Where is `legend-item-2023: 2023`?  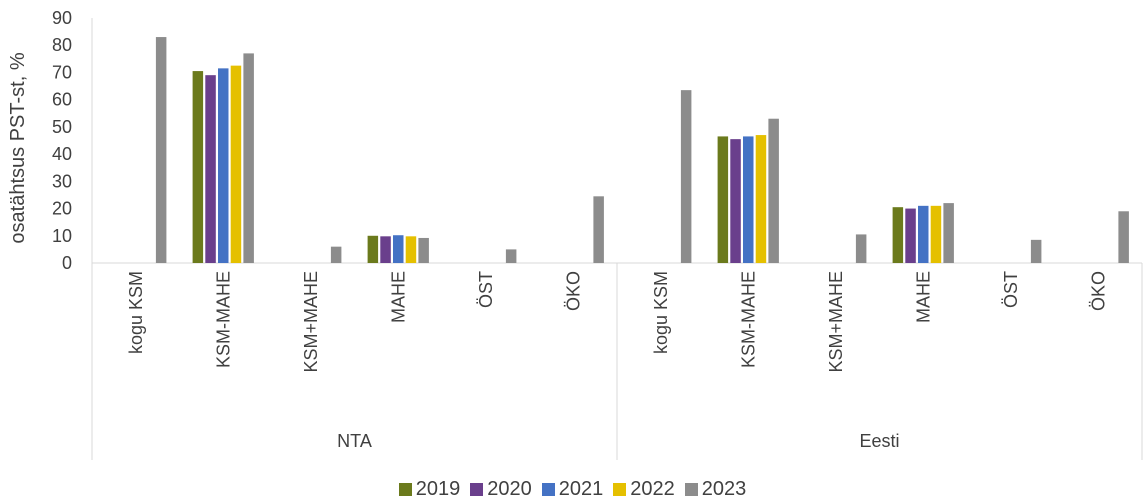
legend-item-2023: 2023 is located at coordinates (715, 489).